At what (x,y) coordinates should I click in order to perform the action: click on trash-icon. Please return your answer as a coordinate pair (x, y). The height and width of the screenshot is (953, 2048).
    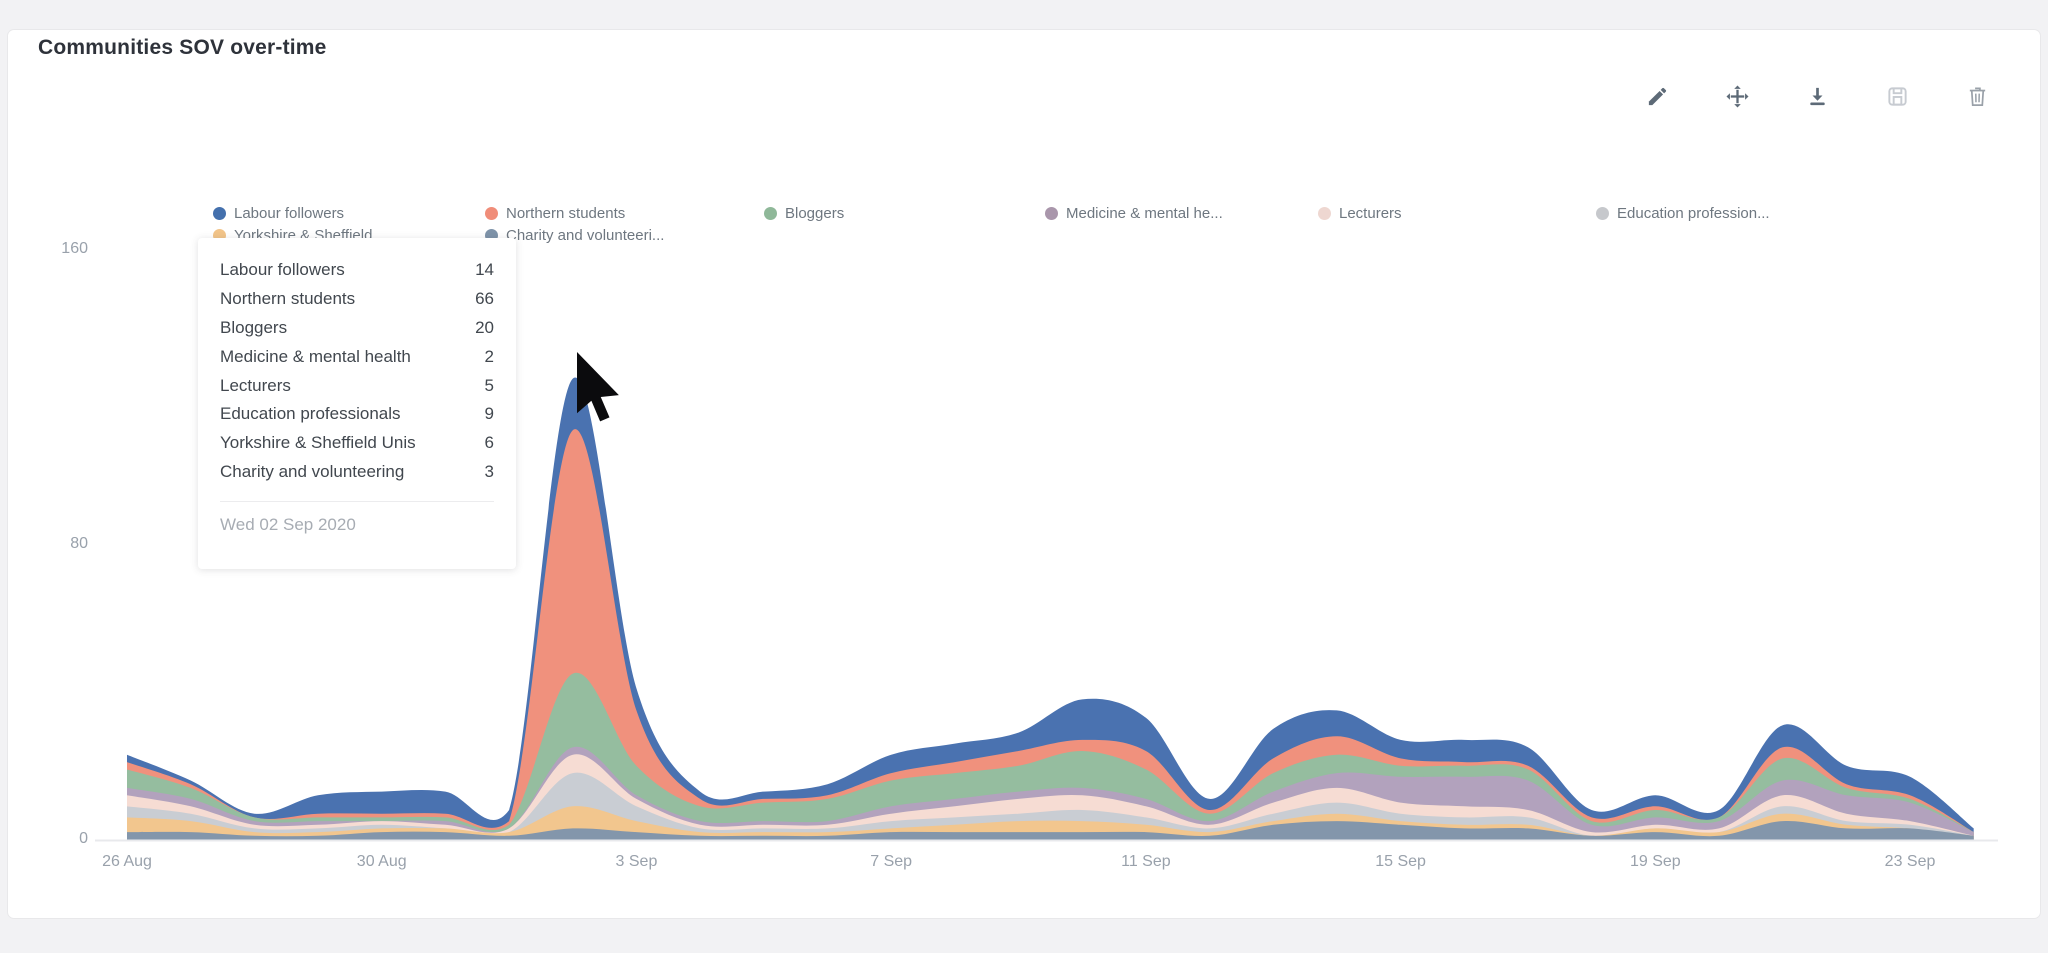
    Looking at the image, I should click on (1977, 96).